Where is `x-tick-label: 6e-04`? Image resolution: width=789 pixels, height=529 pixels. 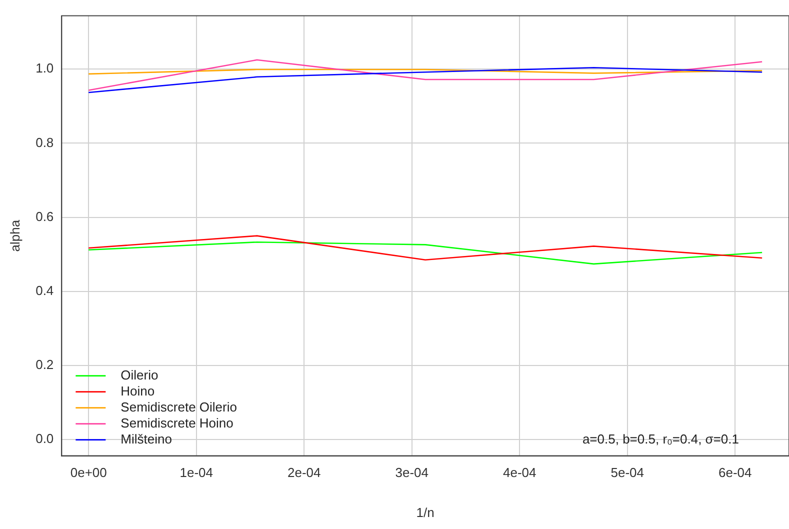 x-tick-label: 6e-04 is located at coordinates (735, 472).